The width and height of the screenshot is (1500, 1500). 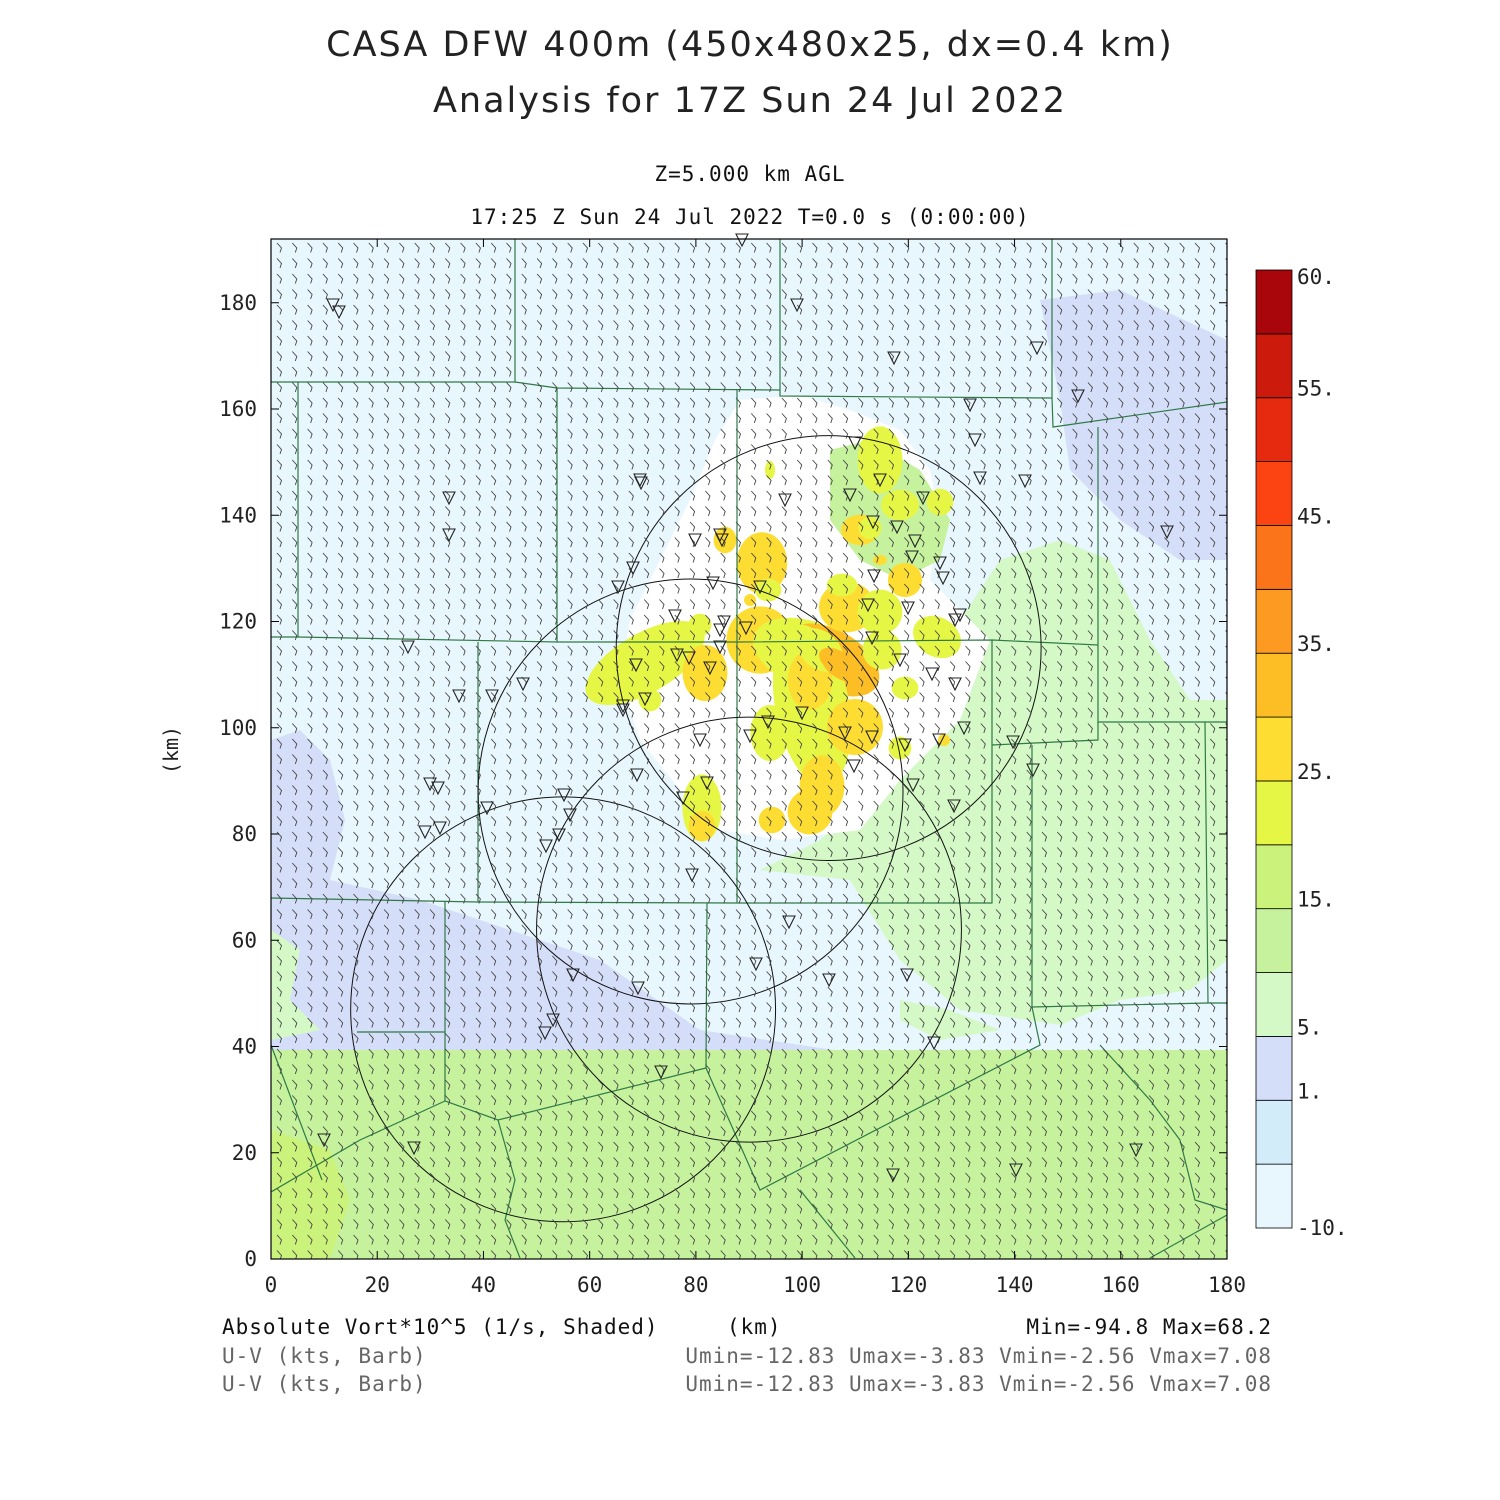 What do you see at coordinates (324, 1384) in the screenshot?
I see `wind-description-2: U-V (kts, Barb)` at bounding box center [324, 1384].